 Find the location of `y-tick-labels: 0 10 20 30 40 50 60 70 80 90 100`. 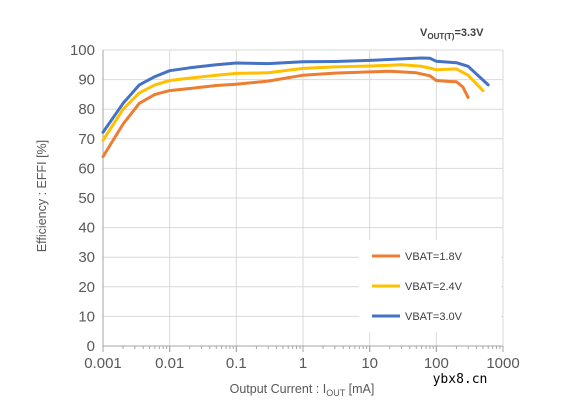

y-tick-labels: 0 10 20 30 40 50 60 70 80 90 100 is located at coordinates (82, 198).